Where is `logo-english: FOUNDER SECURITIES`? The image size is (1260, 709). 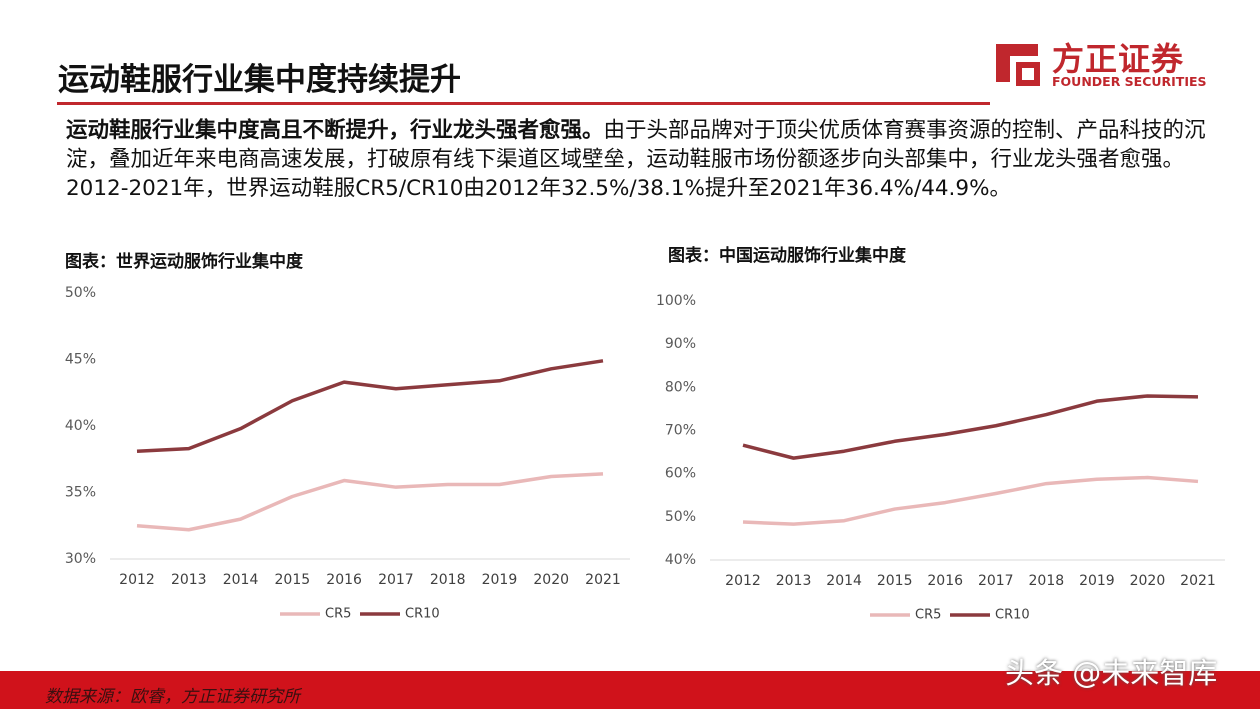 logo-english: FOUNDER SECURITIES is located at coordinates (1129, 81).